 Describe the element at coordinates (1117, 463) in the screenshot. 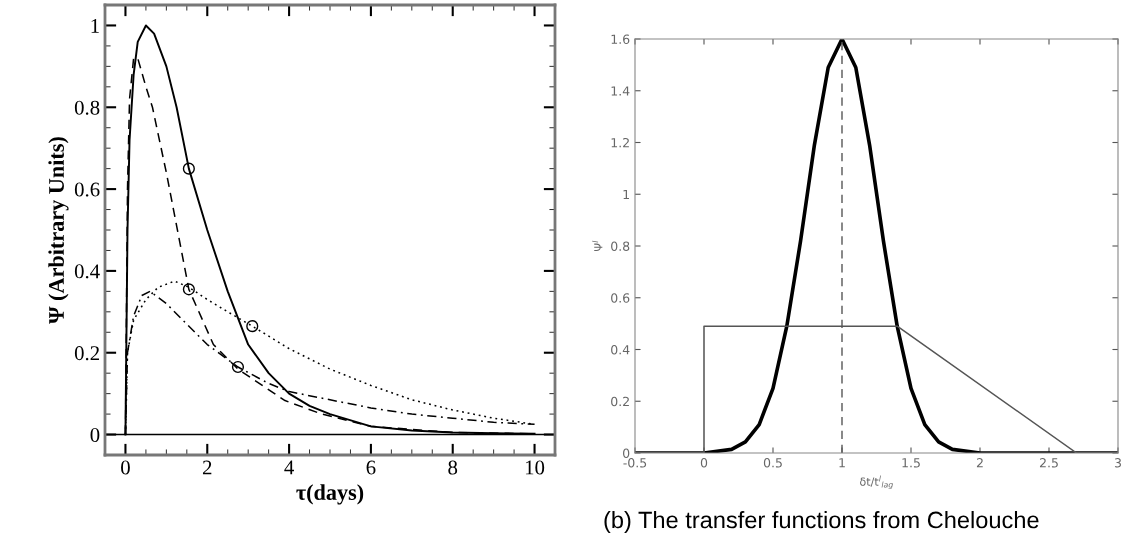

I see `x-tick-label: 3` at that location.